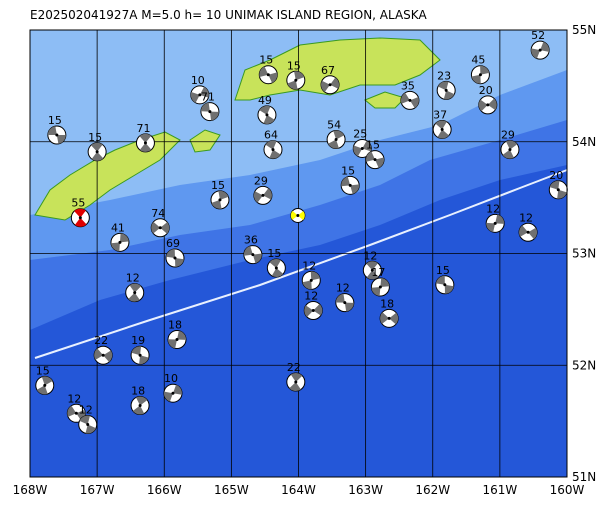  What do you see at coordinates (231, 490) in the screenshot?
I see `lon-tick-label: 165W` at bounding box center [231, 490].